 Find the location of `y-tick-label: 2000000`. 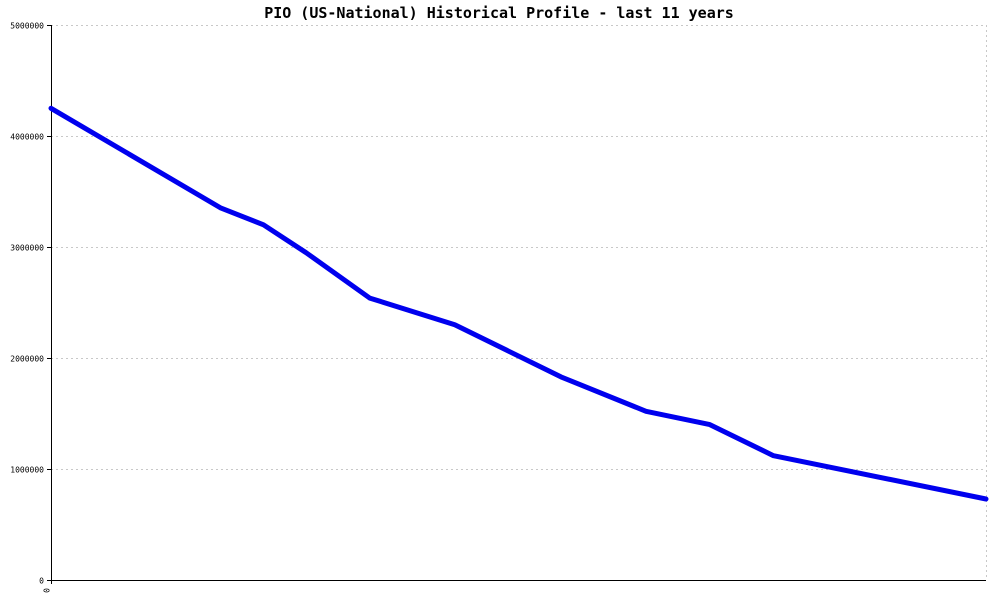

y-tick-label: 2000000 is located at coordinates (27, 359).